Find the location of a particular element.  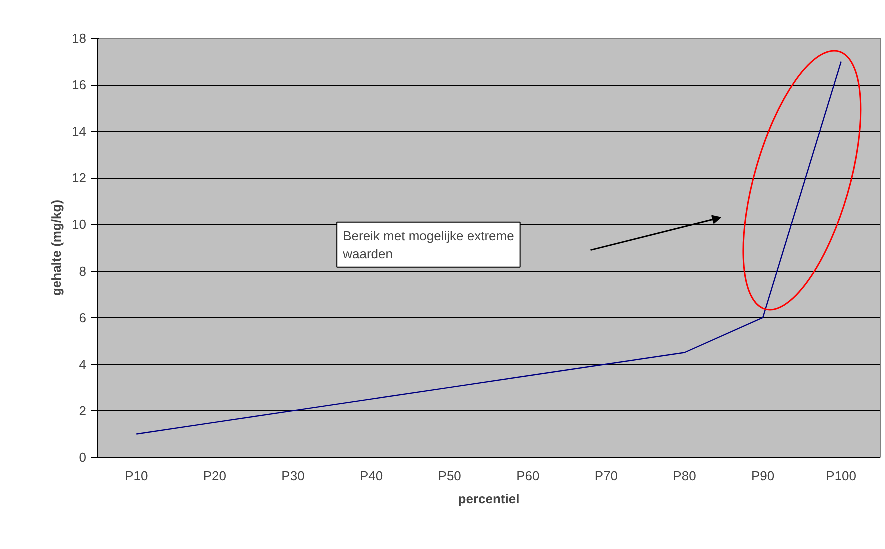

x-tick-label: P30 is located at coordinates (293, 476).